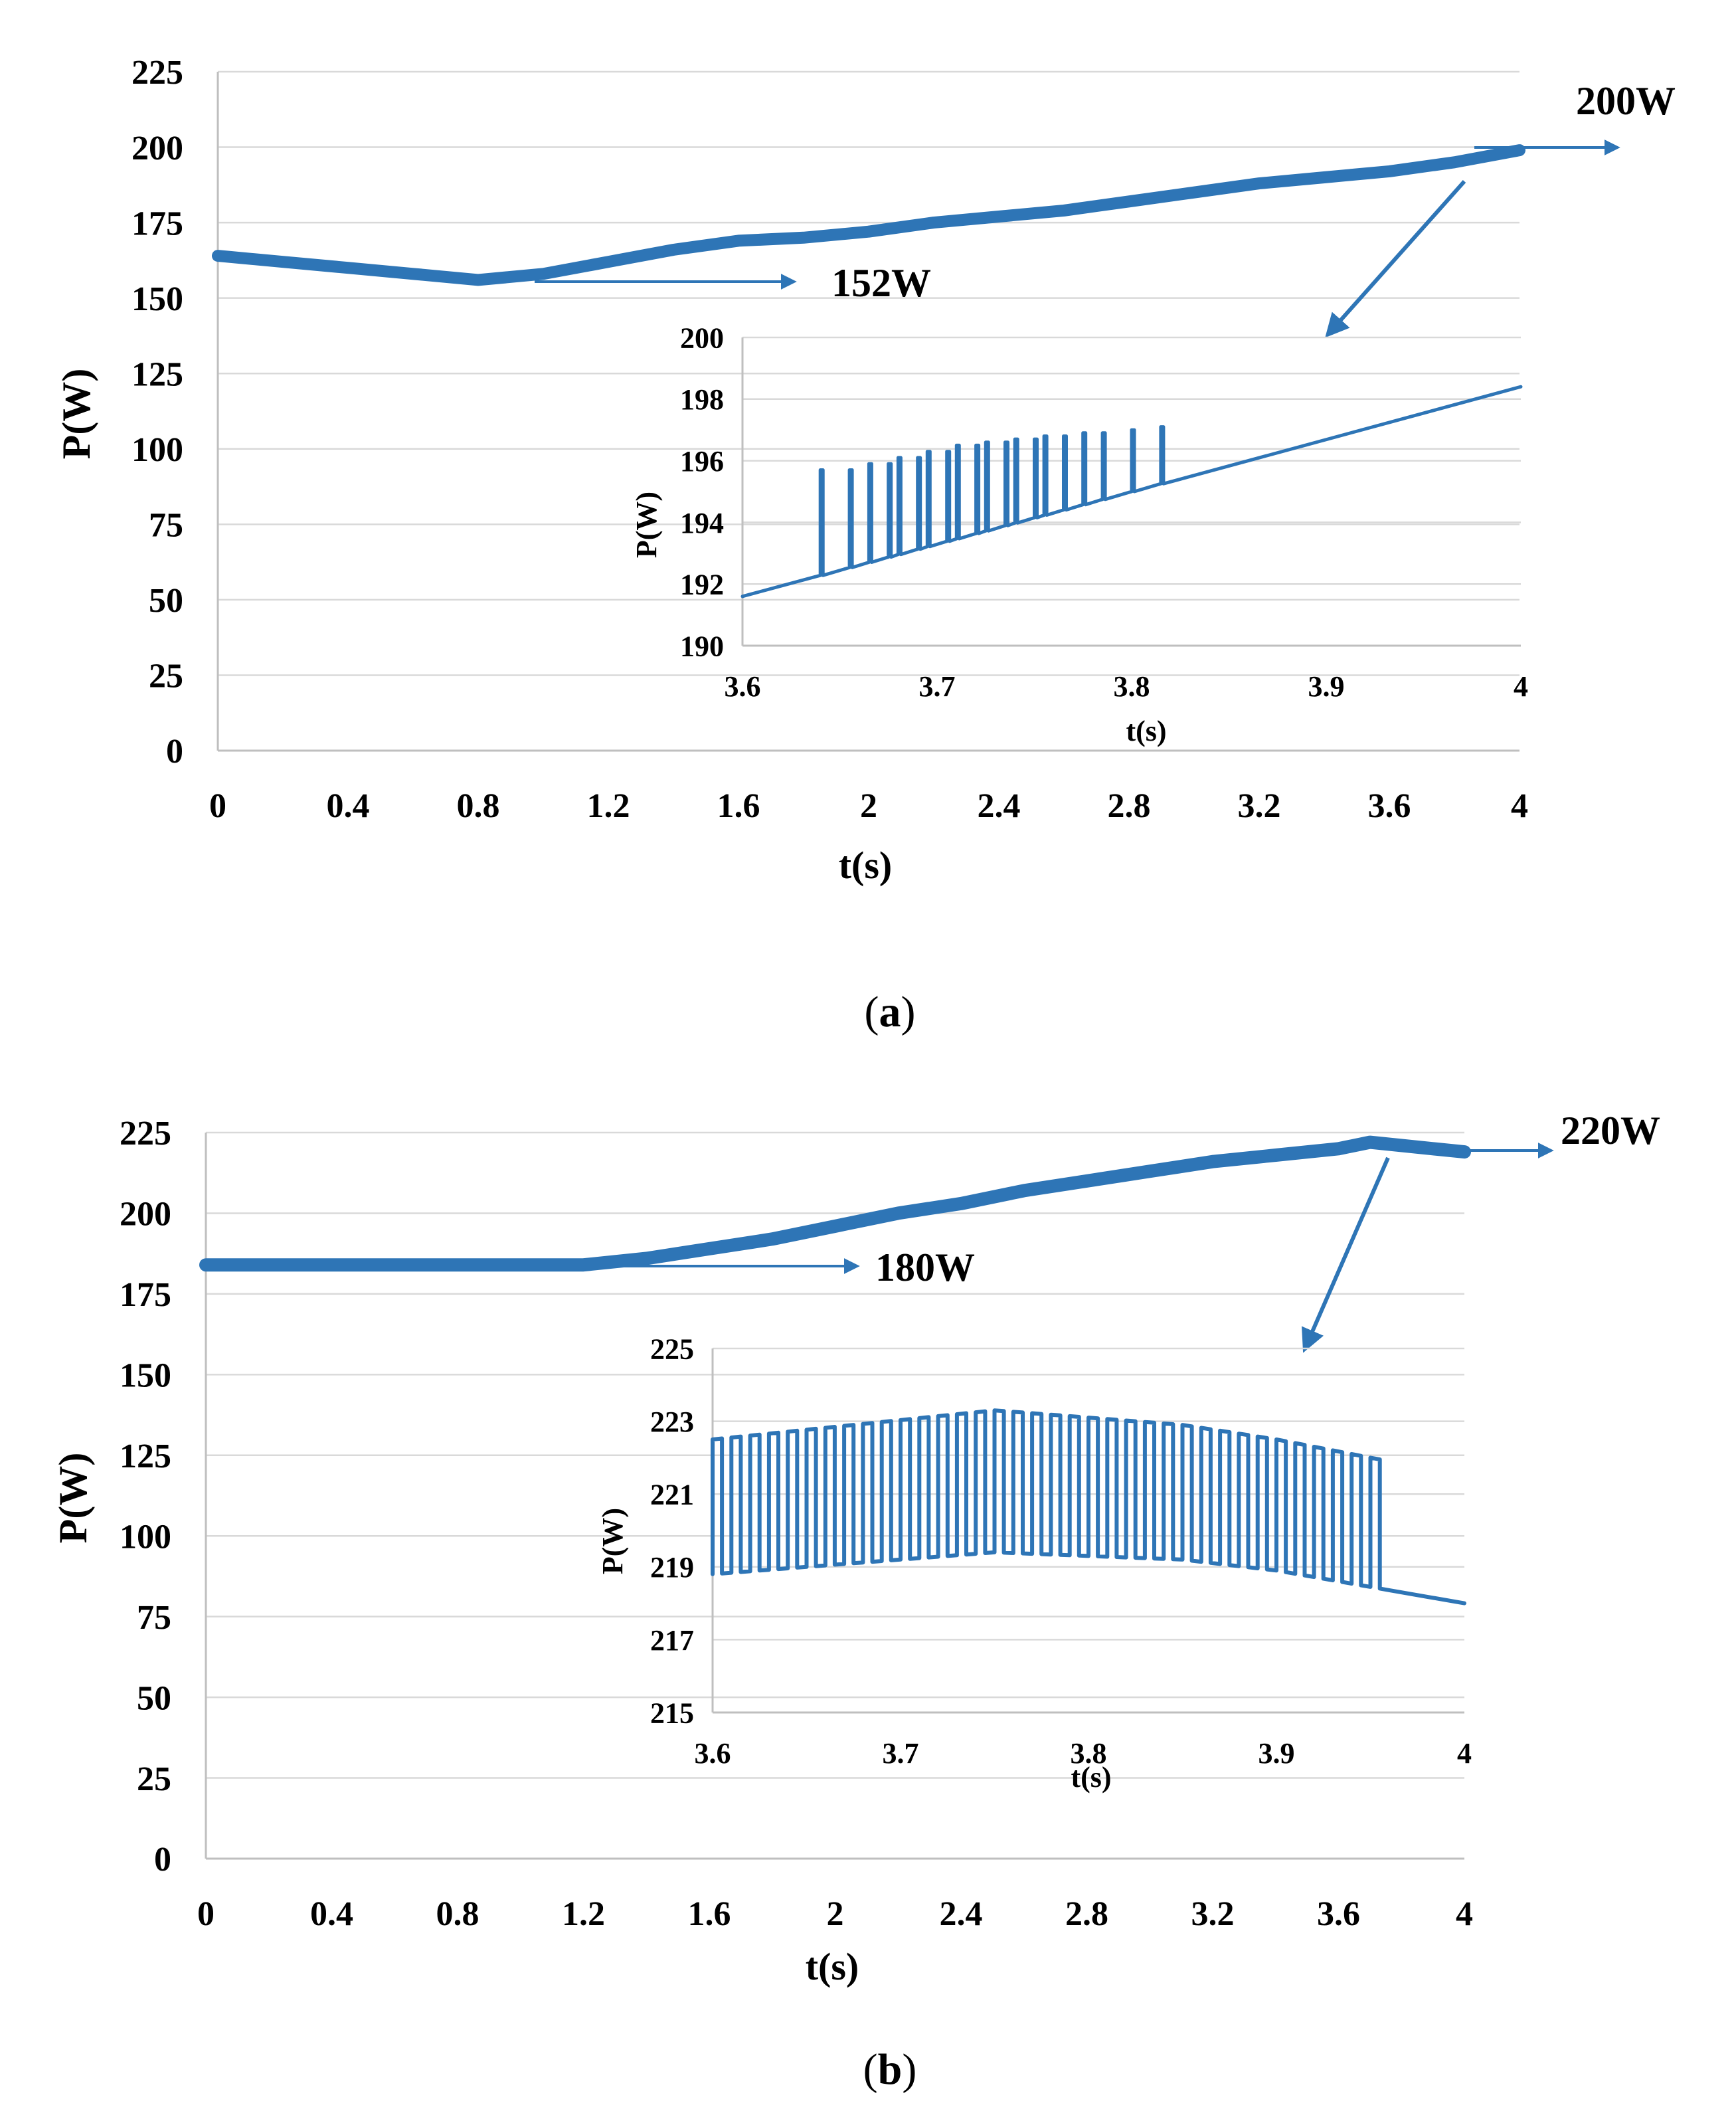 The width and height of the screenshot is (1736, 2123). What do you see at coordinates (702, 646) in the screenshot?
I see `y-tick-label: 190` at bounding box center [702, 646].